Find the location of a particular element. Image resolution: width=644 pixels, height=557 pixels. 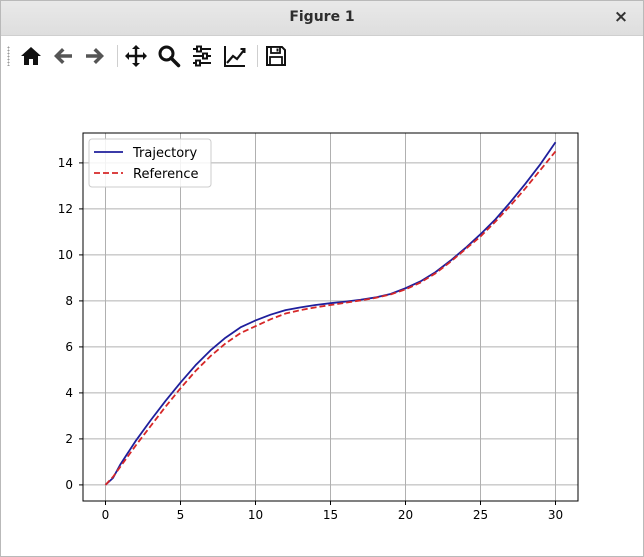

zoom-magnifier-icon is located at coordinates (169, 56).